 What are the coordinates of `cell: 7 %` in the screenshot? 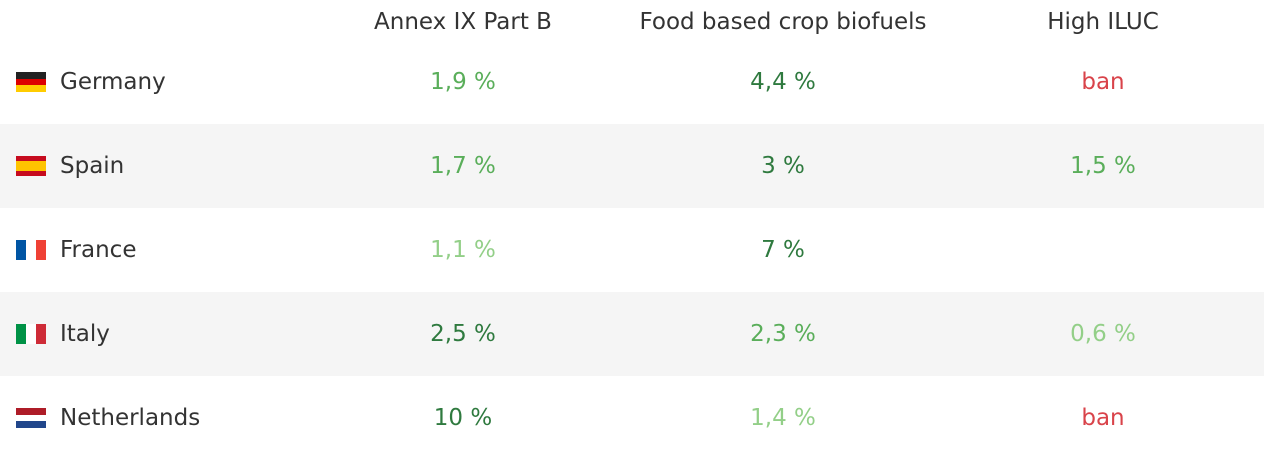 It's located at (783, 250).